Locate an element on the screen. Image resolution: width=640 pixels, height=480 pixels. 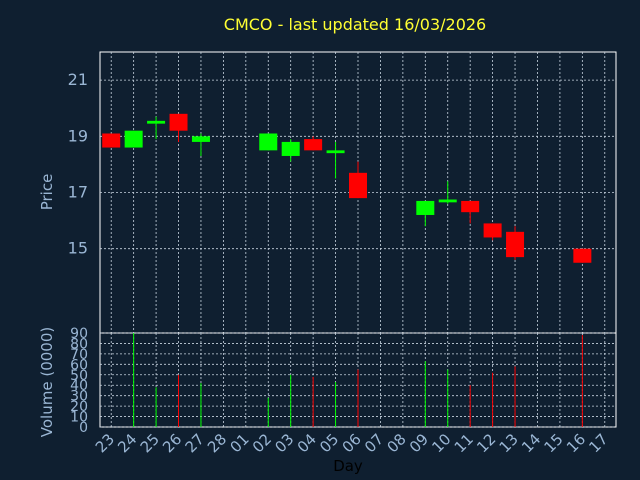
volume-axis-label: Volume (0000) is located at coordinates (47, 382).